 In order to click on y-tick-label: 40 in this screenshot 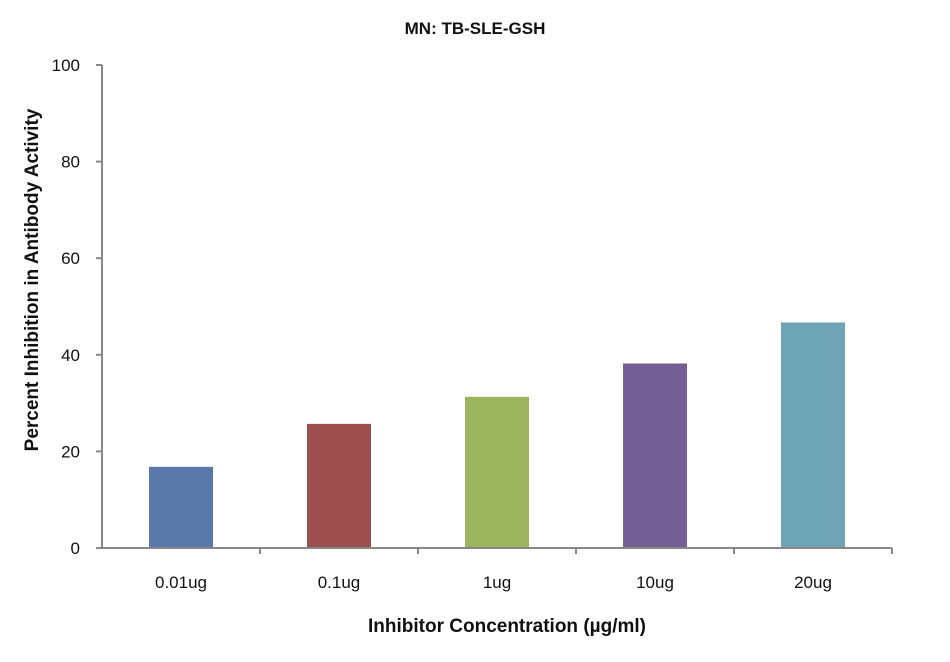, I will do `click(70, 355)`.